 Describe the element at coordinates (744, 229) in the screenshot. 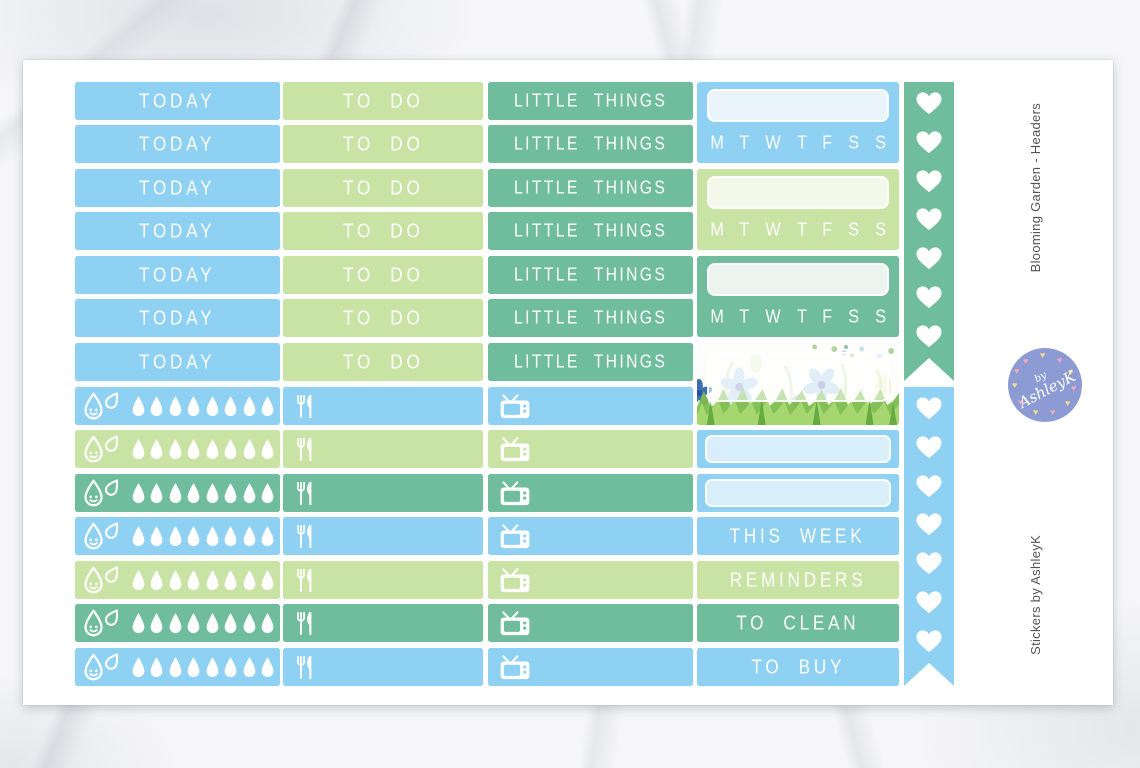

I see `weekday-letter: T` at that location.